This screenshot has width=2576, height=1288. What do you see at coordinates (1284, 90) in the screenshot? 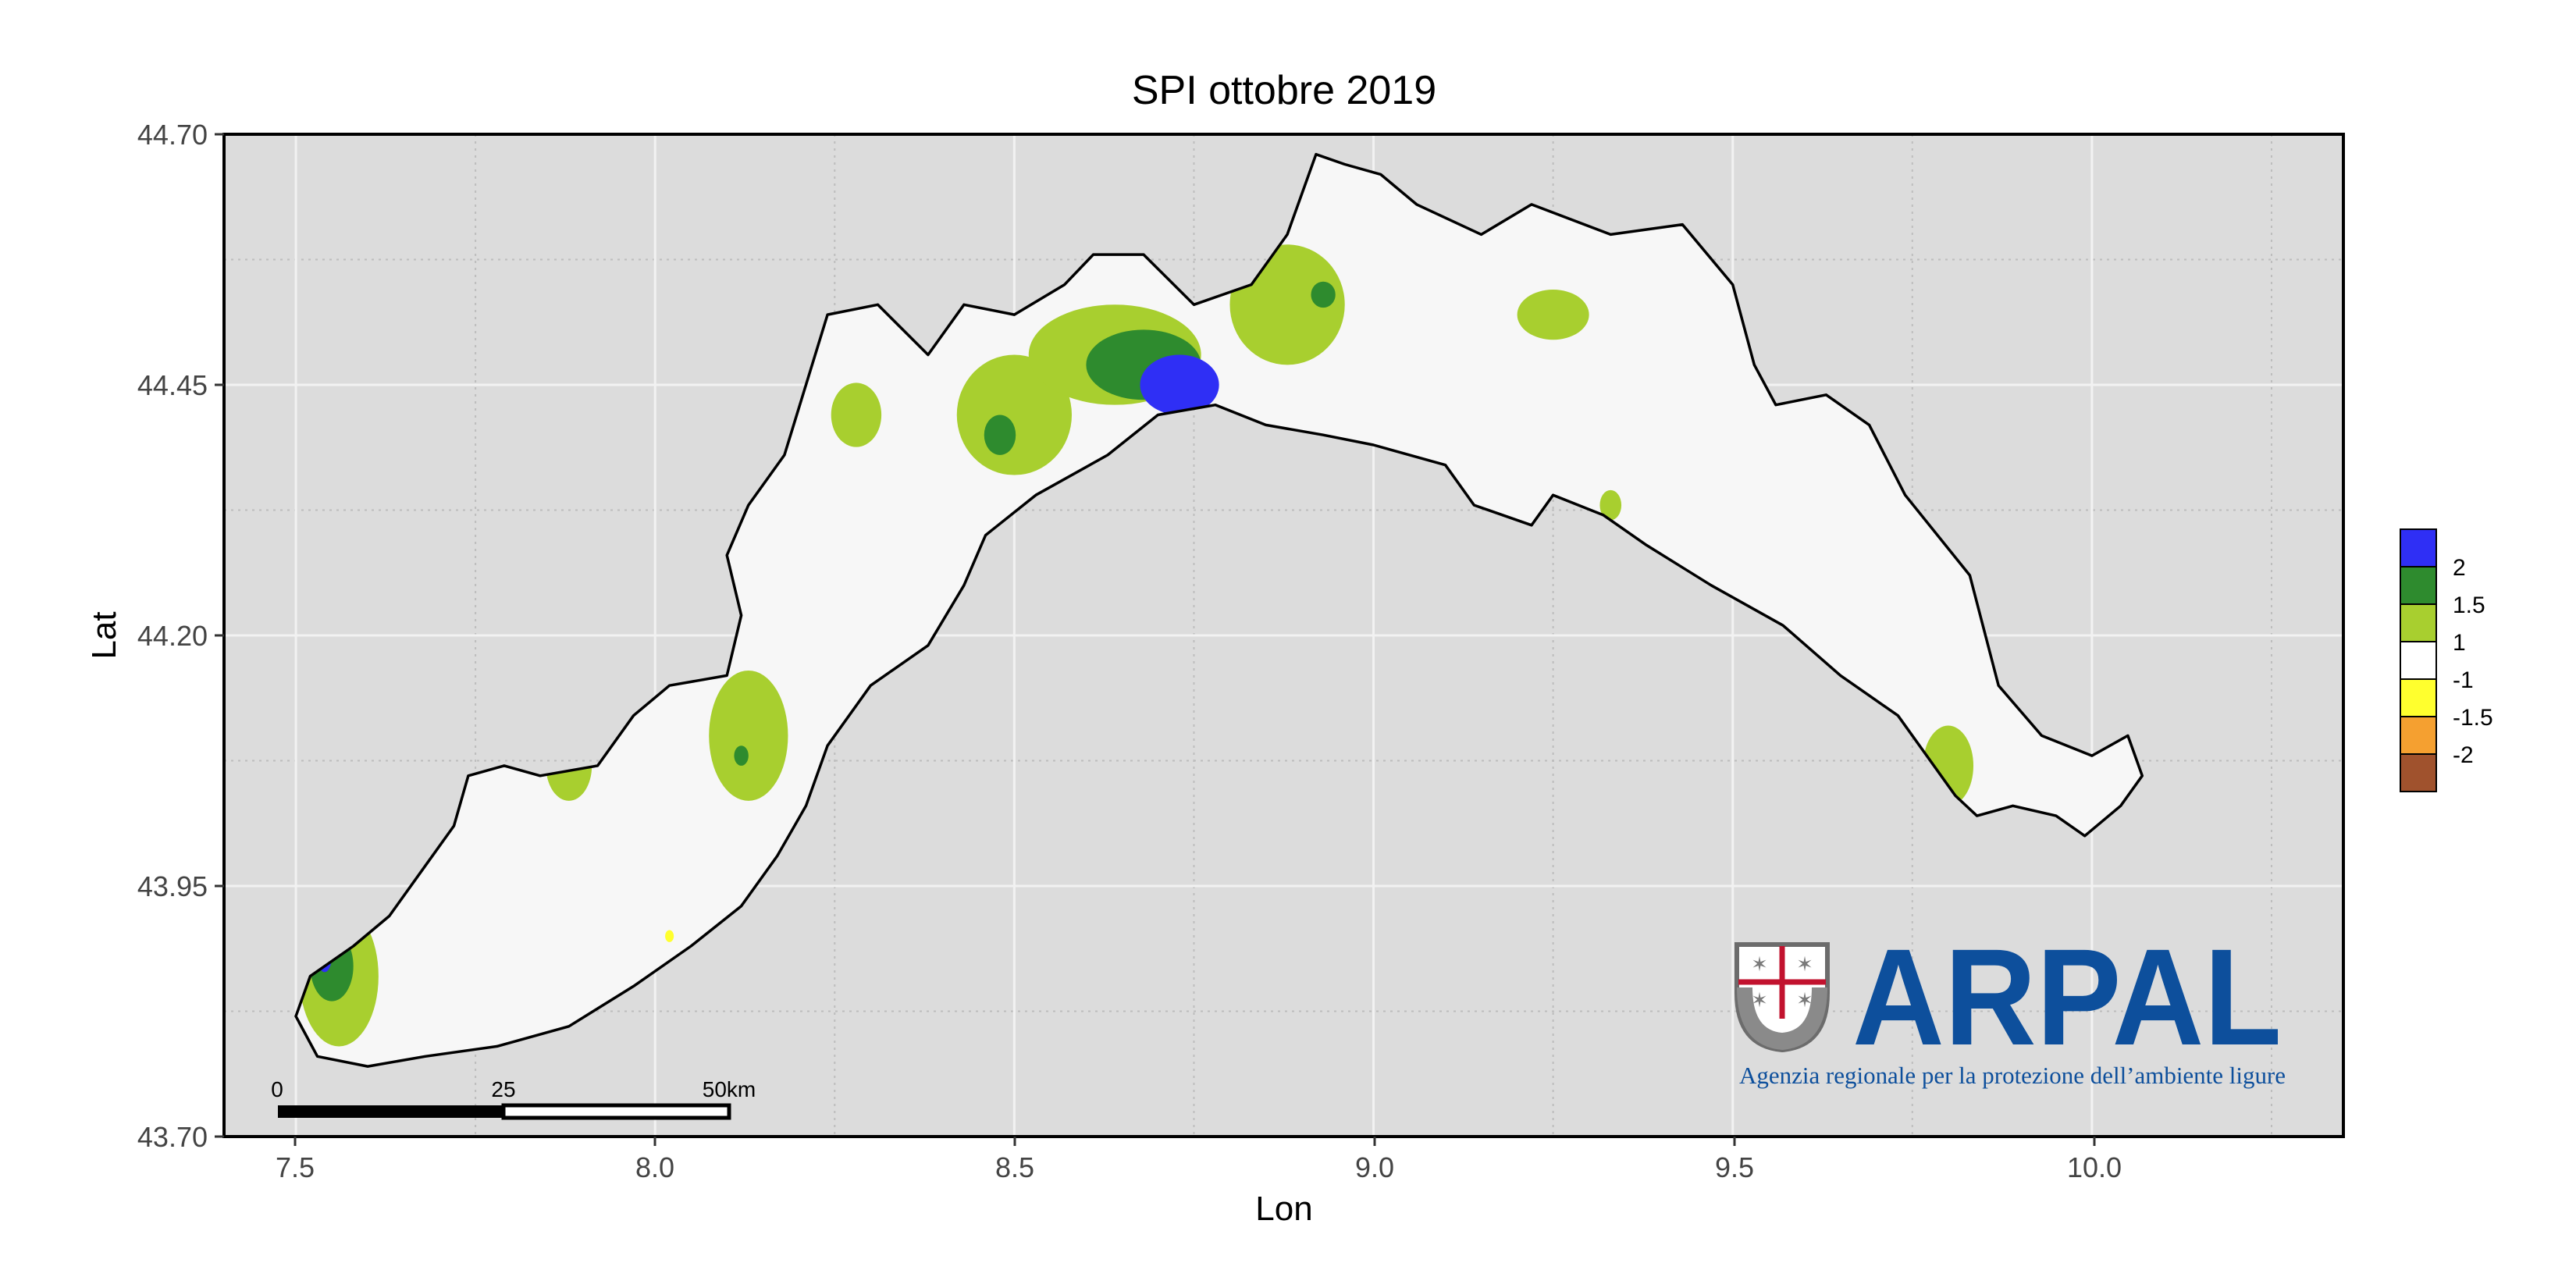
I see `map-title: SPI ottobre 2019` at bounding box center [1284, 90].